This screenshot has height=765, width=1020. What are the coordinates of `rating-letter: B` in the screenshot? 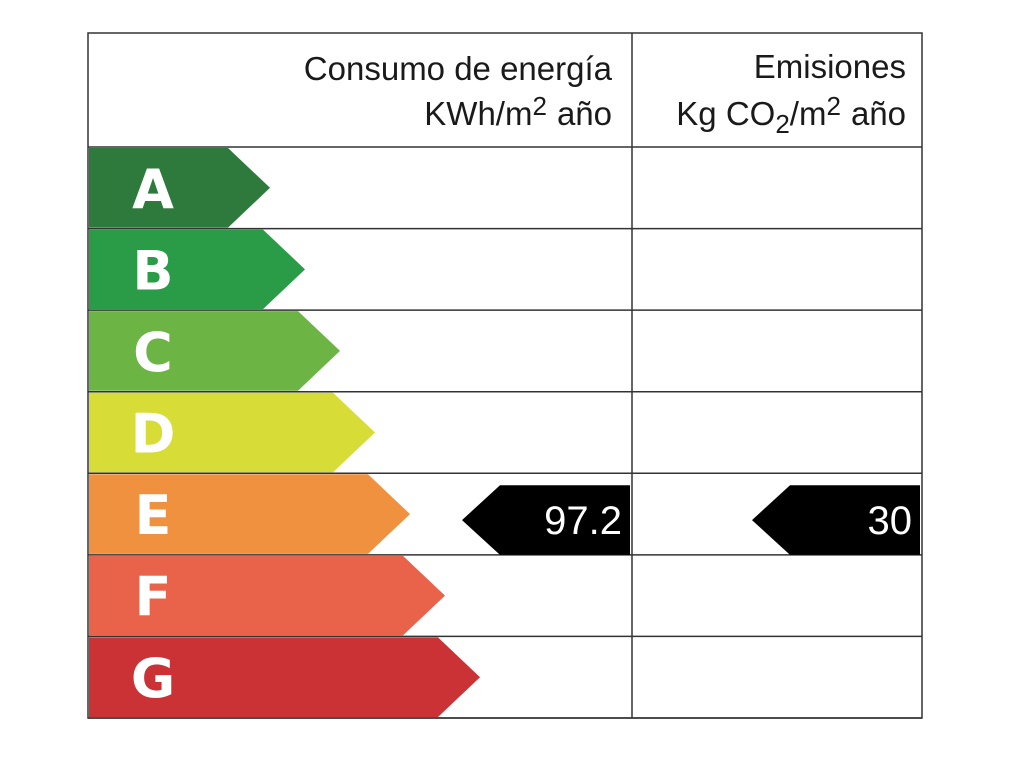 It's located at (152, 270).